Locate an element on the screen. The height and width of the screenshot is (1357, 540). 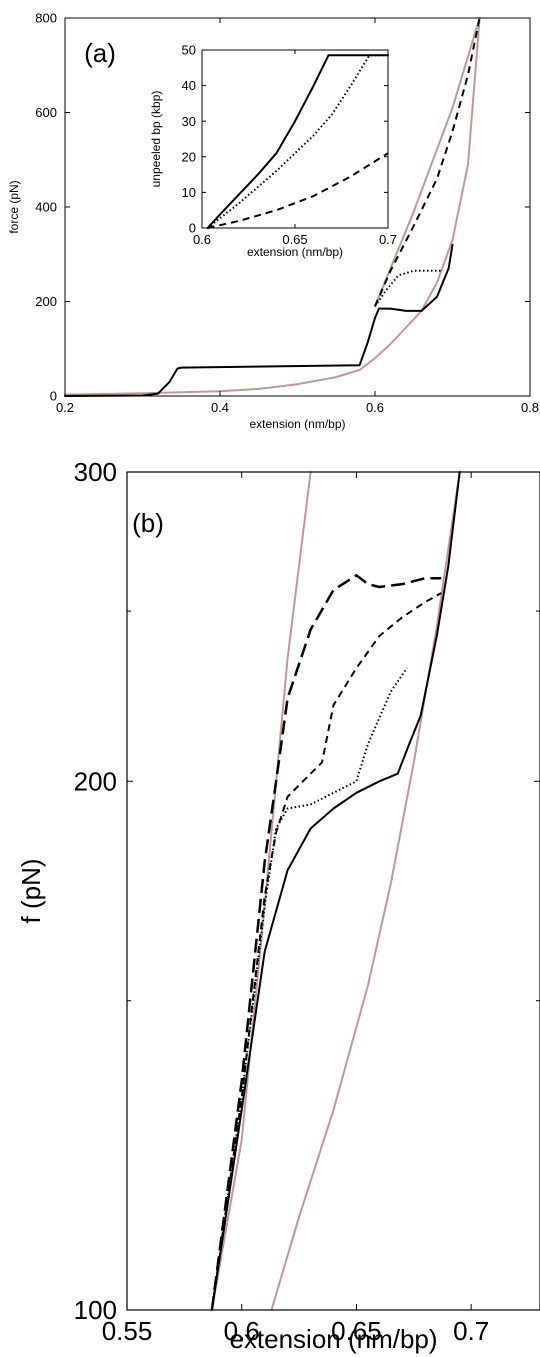
series-line-5-black-dashed is located at coordinates (427, 162).